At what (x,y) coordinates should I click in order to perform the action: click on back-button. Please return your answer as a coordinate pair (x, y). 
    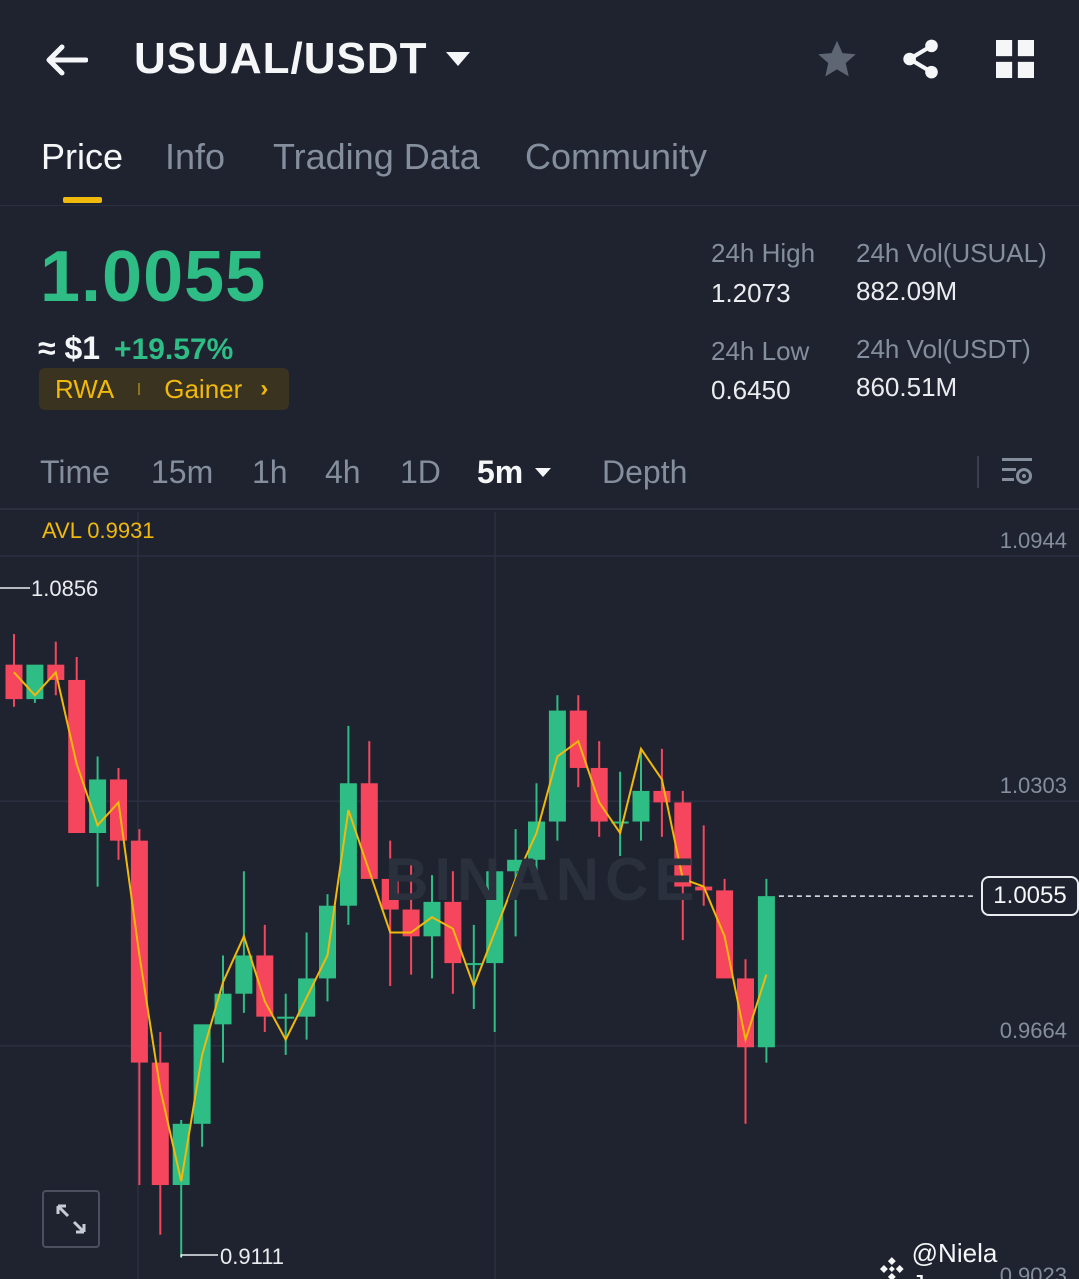
    Looking at the image, I should click on (66, 60).